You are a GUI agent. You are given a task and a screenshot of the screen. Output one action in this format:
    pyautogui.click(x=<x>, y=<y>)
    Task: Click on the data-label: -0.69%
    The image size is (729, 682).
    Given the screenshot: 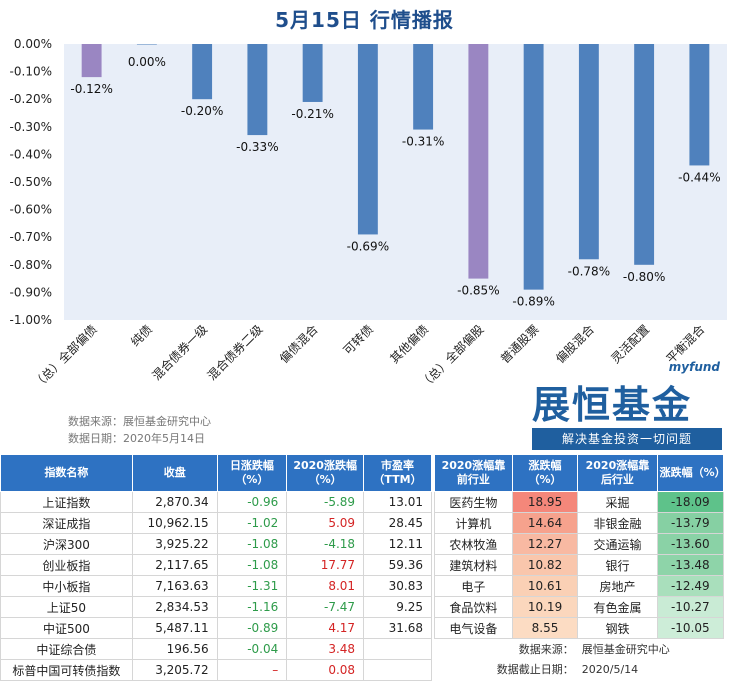 What is the action you would take?
    pyautogui.click(x=368, y=246)
    